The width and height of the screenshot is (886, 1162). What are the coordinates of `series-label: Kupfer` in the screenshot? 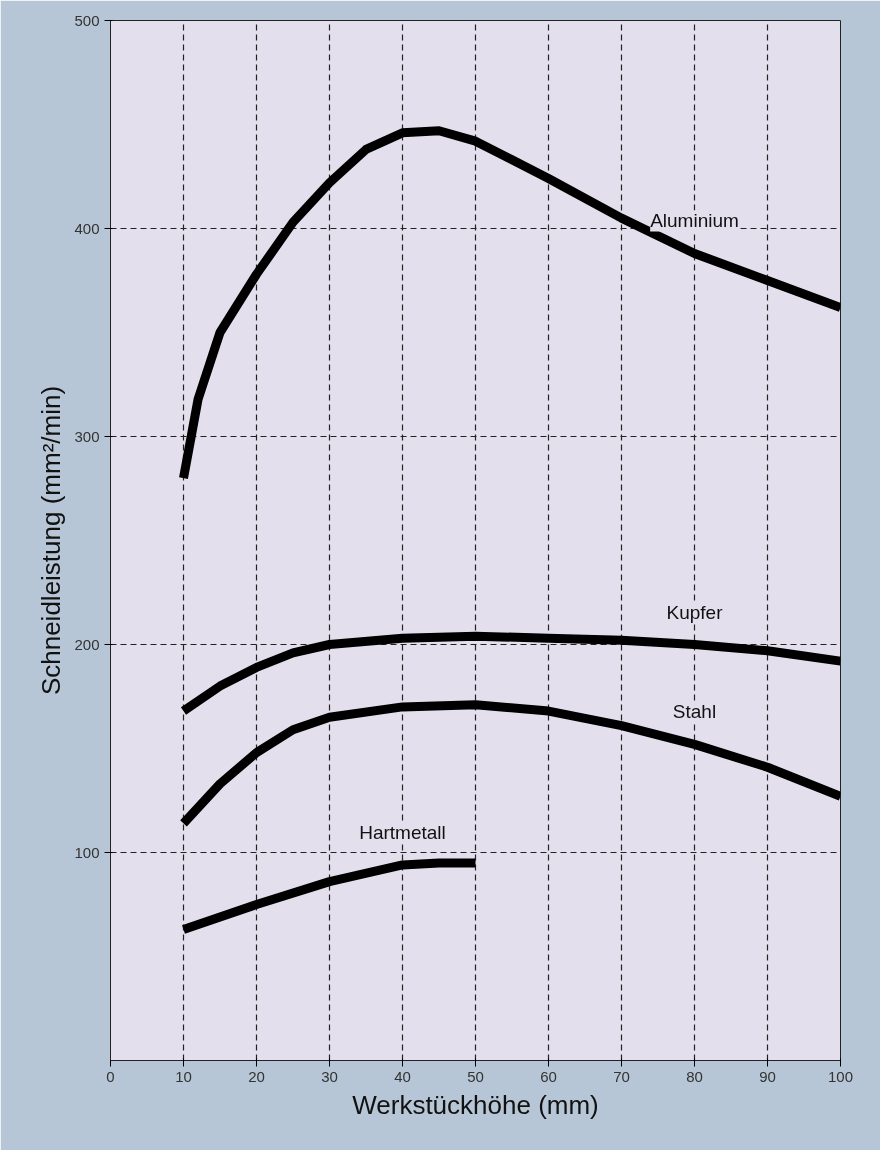 It's located at (695, 612).